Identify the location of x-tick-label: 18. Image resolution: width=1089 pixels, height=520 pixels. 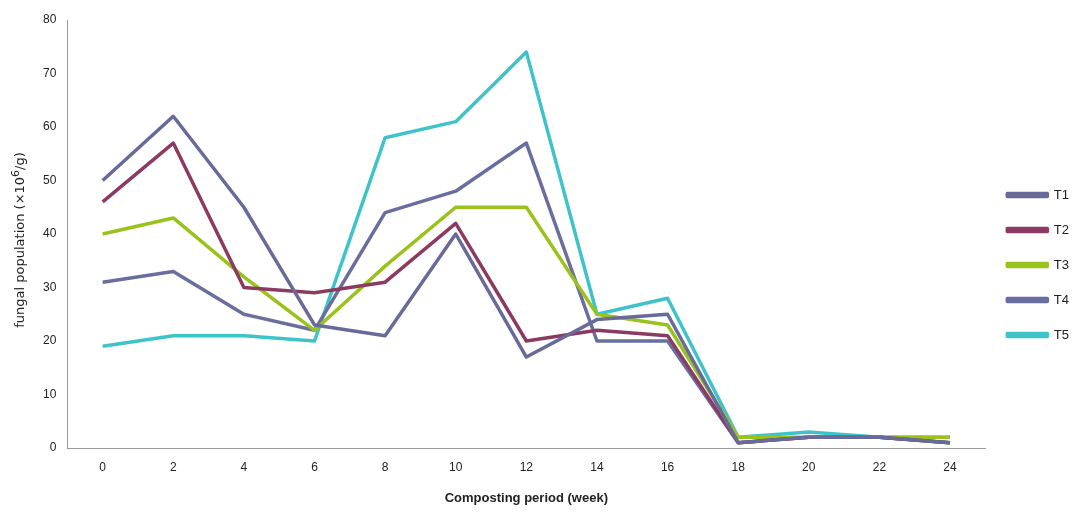
(738, 466).